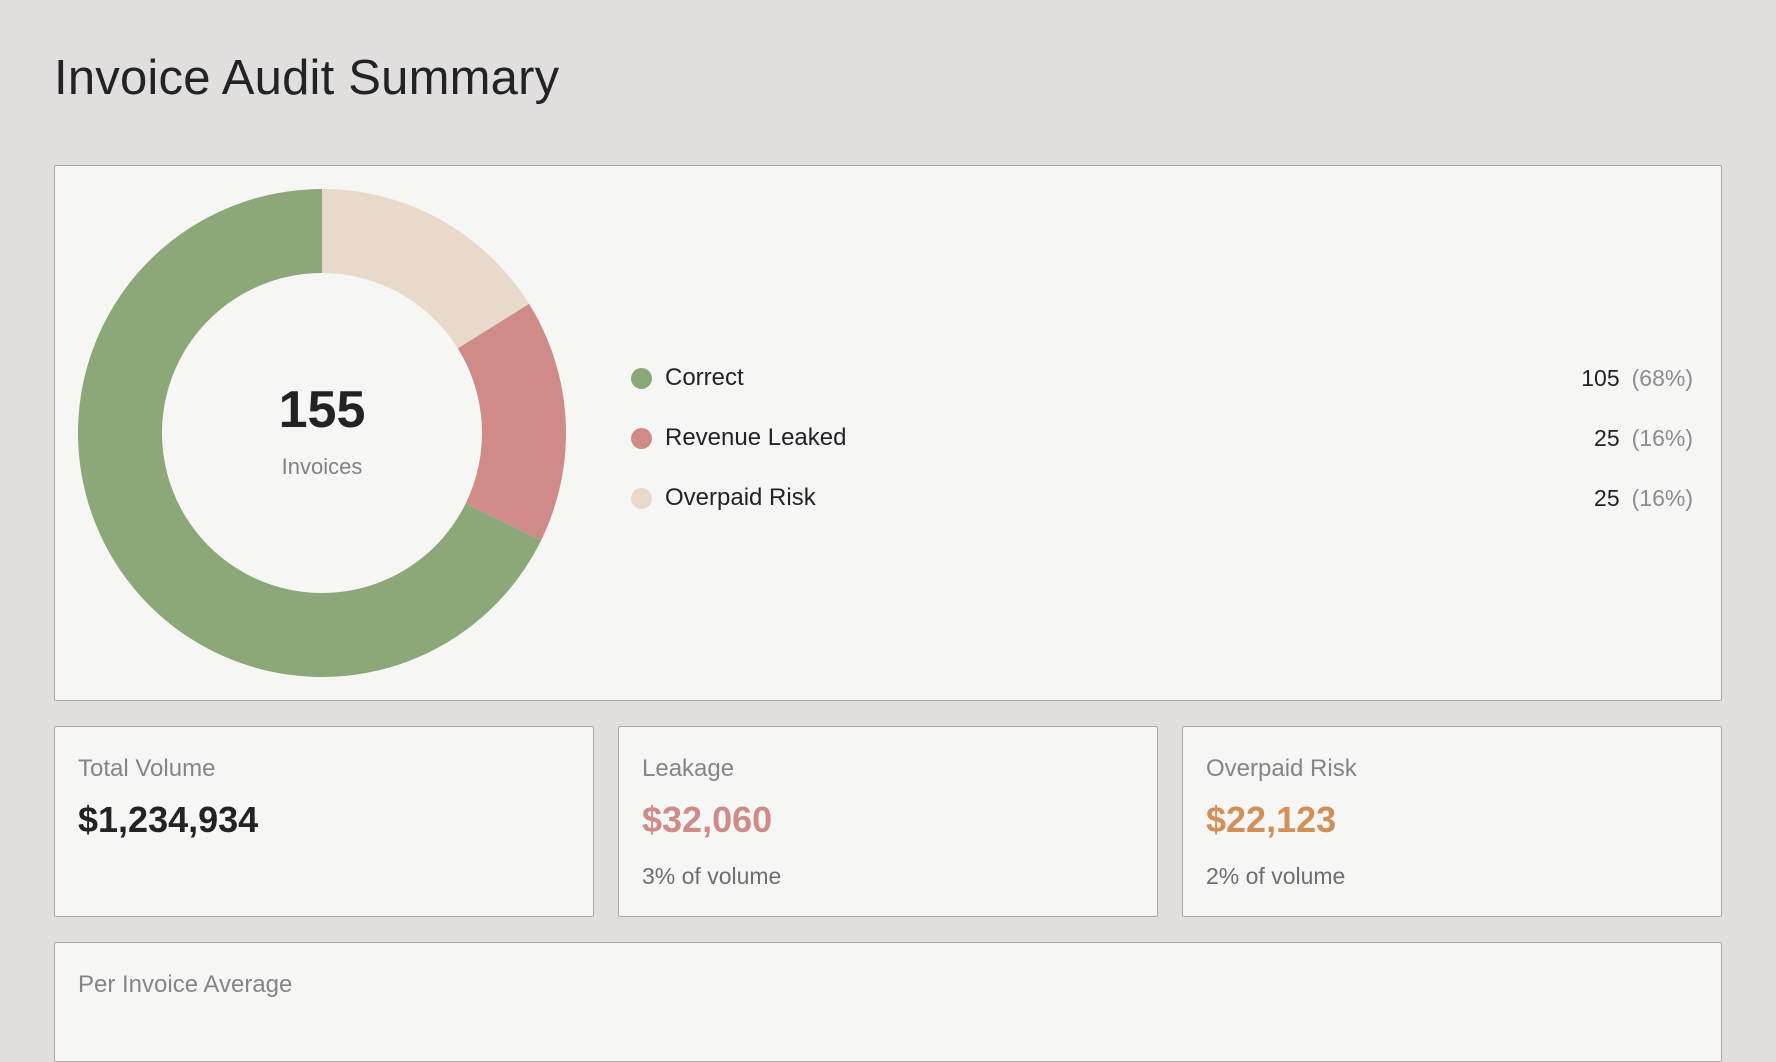 The width and height of the screenshot is (1776, 1062). I want to click on page-title: Invoice Audit Summary, so click(307, 78).